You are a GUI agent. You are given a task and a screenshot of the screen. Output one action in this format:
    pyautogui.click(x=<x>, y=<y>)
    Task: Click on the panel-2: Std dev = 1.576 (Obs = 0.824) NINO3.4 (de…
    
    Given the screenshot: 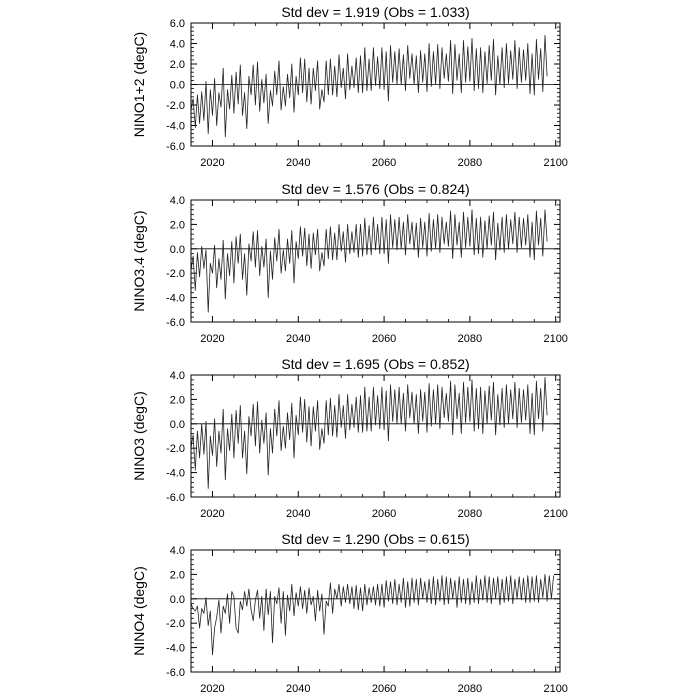 What is the action you would take?
    pyautogui.click(x=349, y=263)
    